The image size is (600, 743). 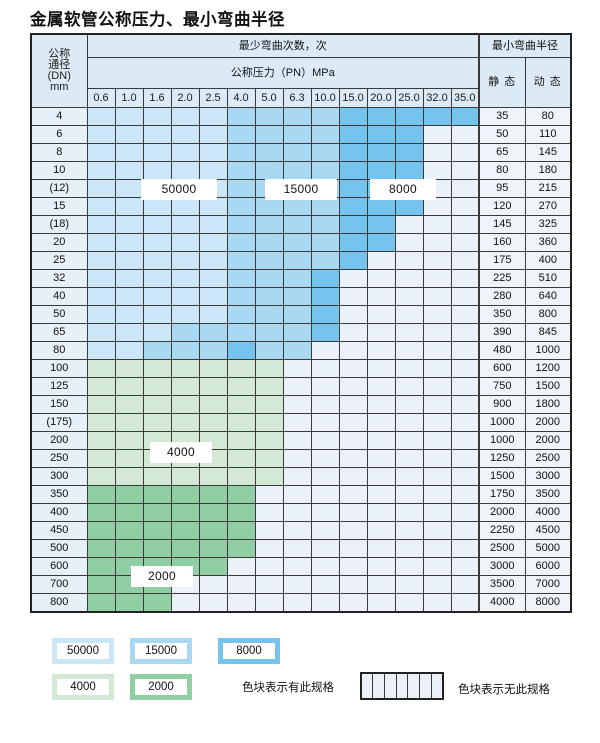 I want to click on row-dynamic-radius: 5000, so click(x=548, y=548).